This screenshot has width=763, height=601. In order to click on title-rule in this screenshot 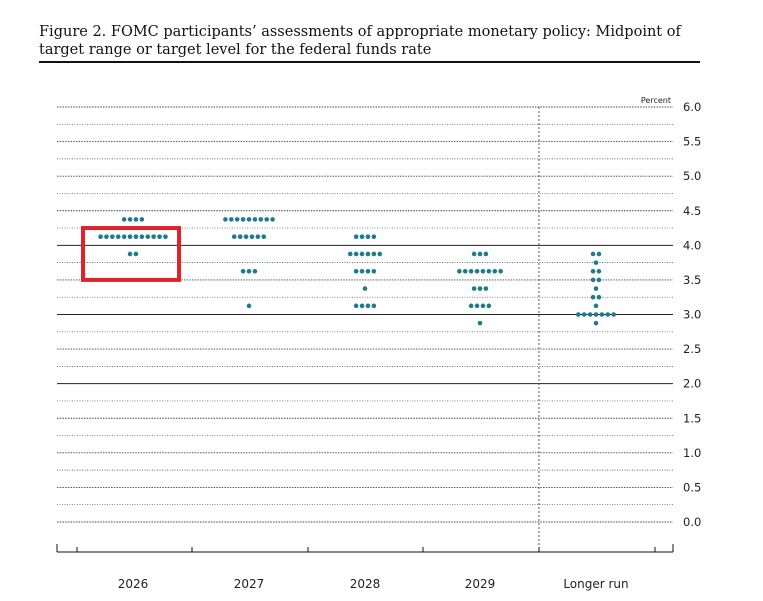, I will do `click(369, 62)`.